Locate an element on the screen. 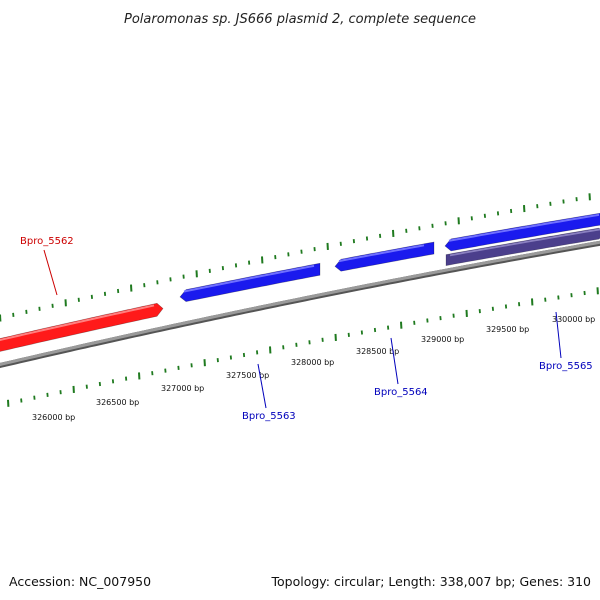 The width and height of the screenshot is (600, 600). gene-arrow-bpro-5563-highlight is located at coordinates (249, 278).